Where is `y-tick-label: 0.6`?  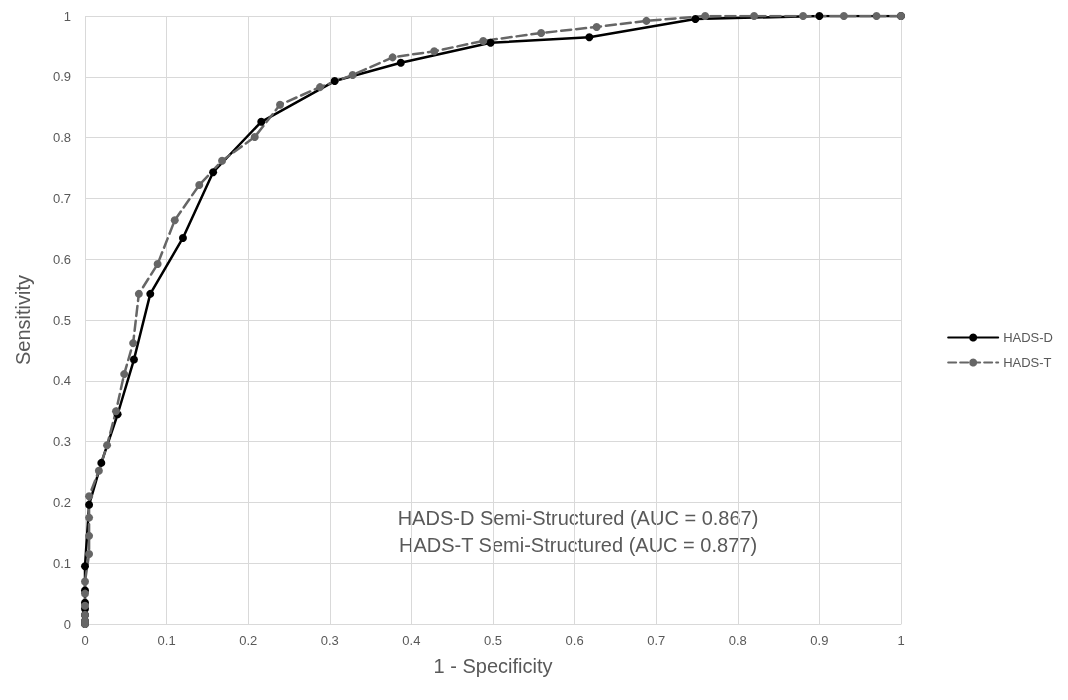
y-tick-label: 0.6 is located at coordinates (61, 259).